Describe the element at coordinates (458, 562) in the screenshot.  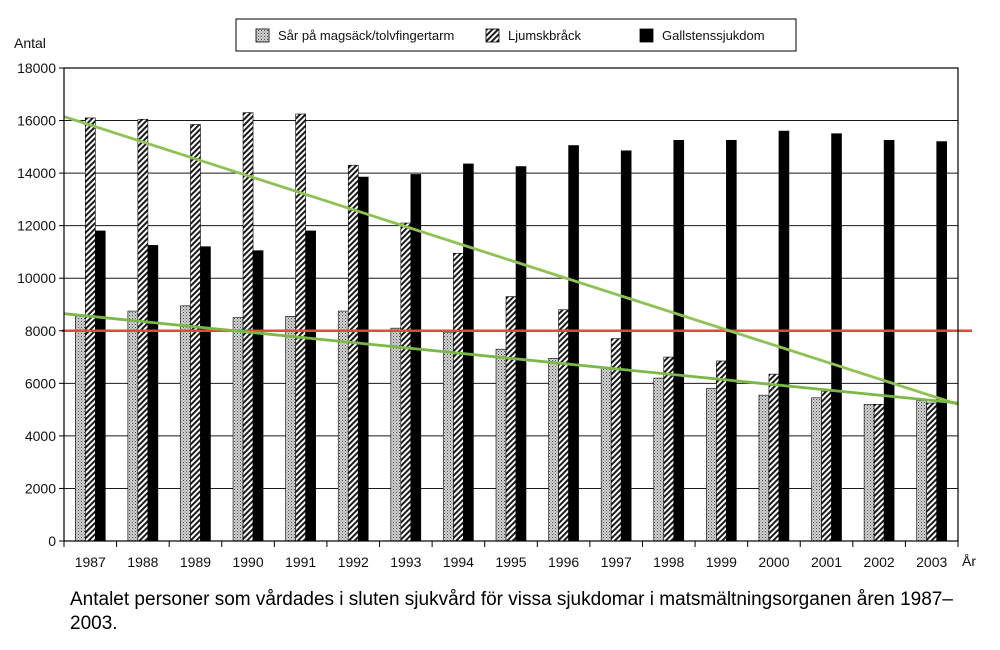
I see `x-tick-label: 1994` at that location.